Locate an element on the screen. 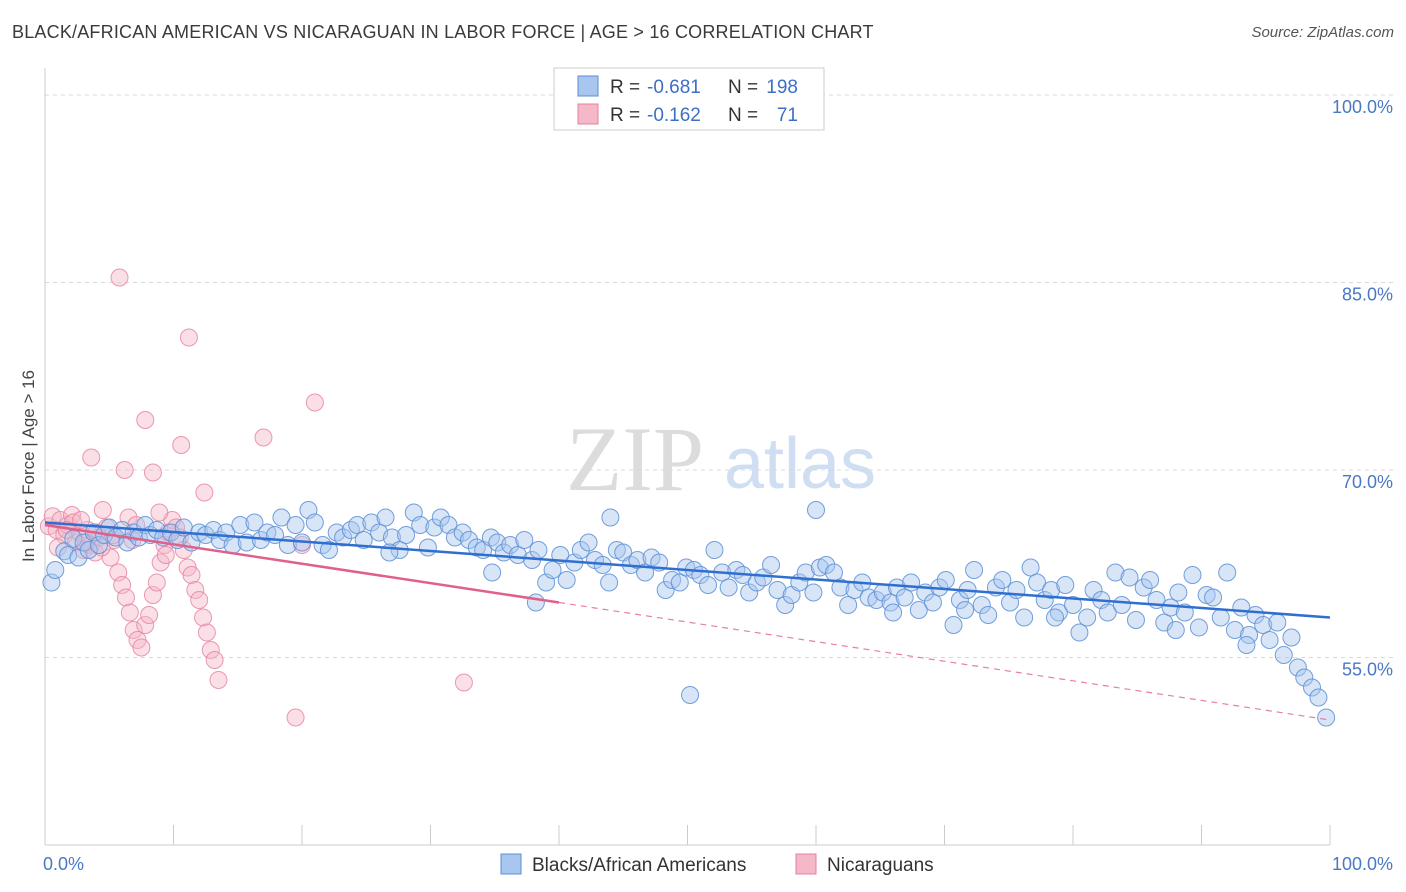  series-legend-swatch-pink is located at coordinates (806, 864).